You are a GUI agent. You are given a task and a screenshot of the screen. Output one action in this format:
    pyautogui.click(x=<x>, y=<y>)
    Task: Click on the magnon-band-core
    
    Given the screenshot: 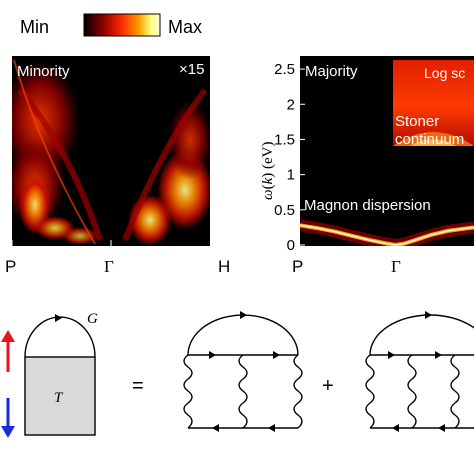 What is the action you would take?
    pyautogui.click(x=387, y=235)
    